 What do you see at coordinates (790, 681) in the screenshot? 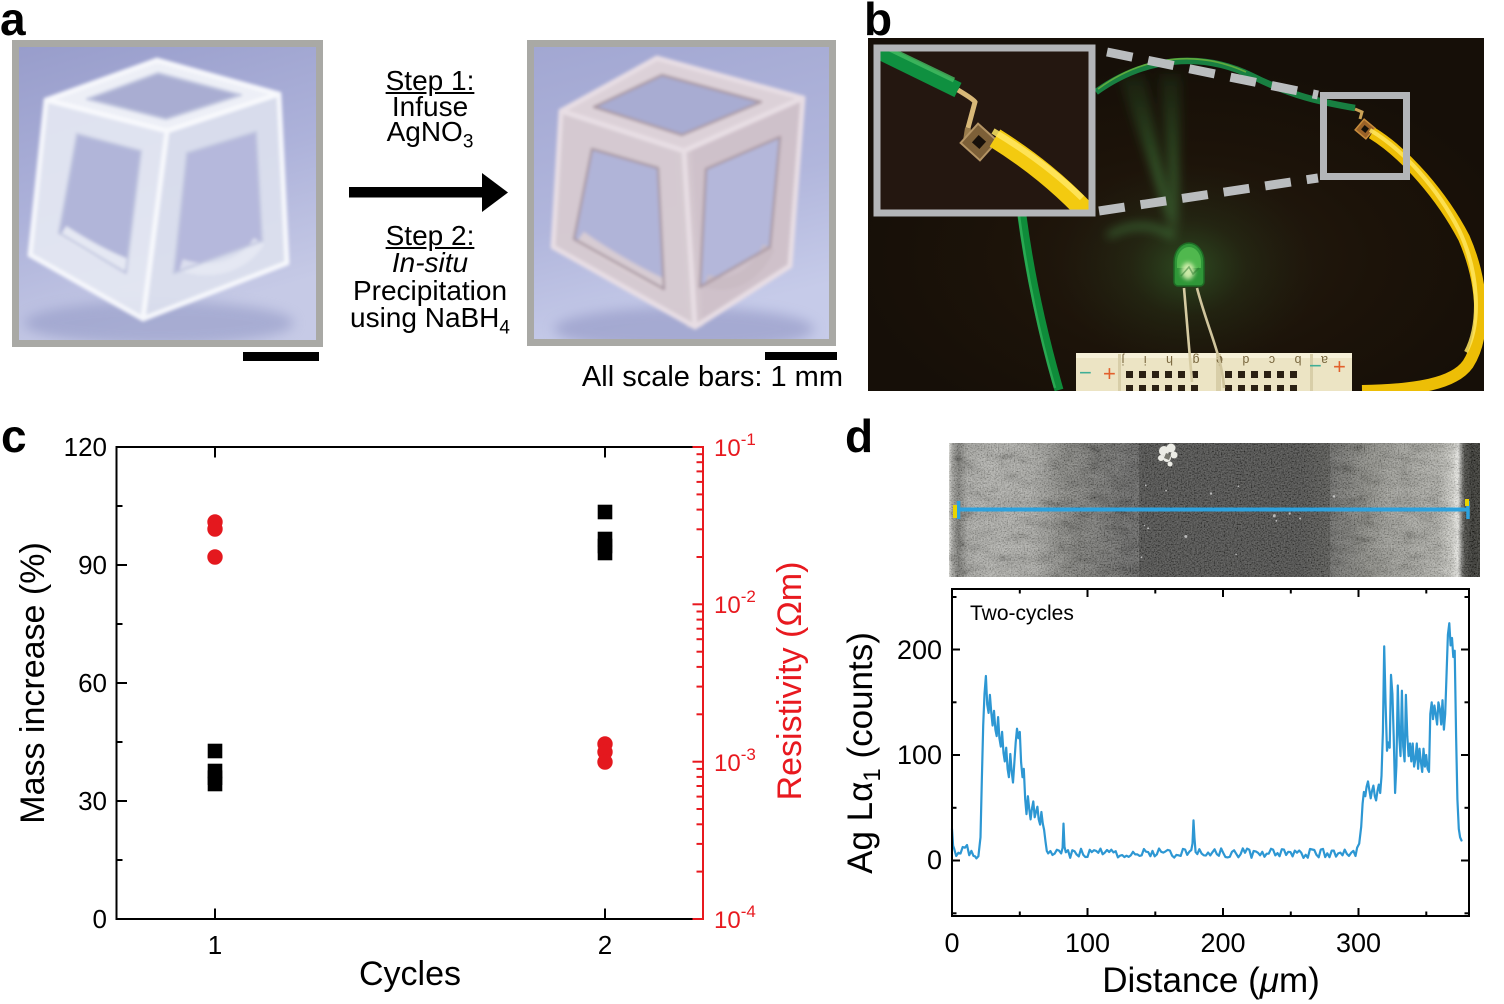
I see `svg-text: Resistivity (Ωm)` at bounding box center [790, 681].